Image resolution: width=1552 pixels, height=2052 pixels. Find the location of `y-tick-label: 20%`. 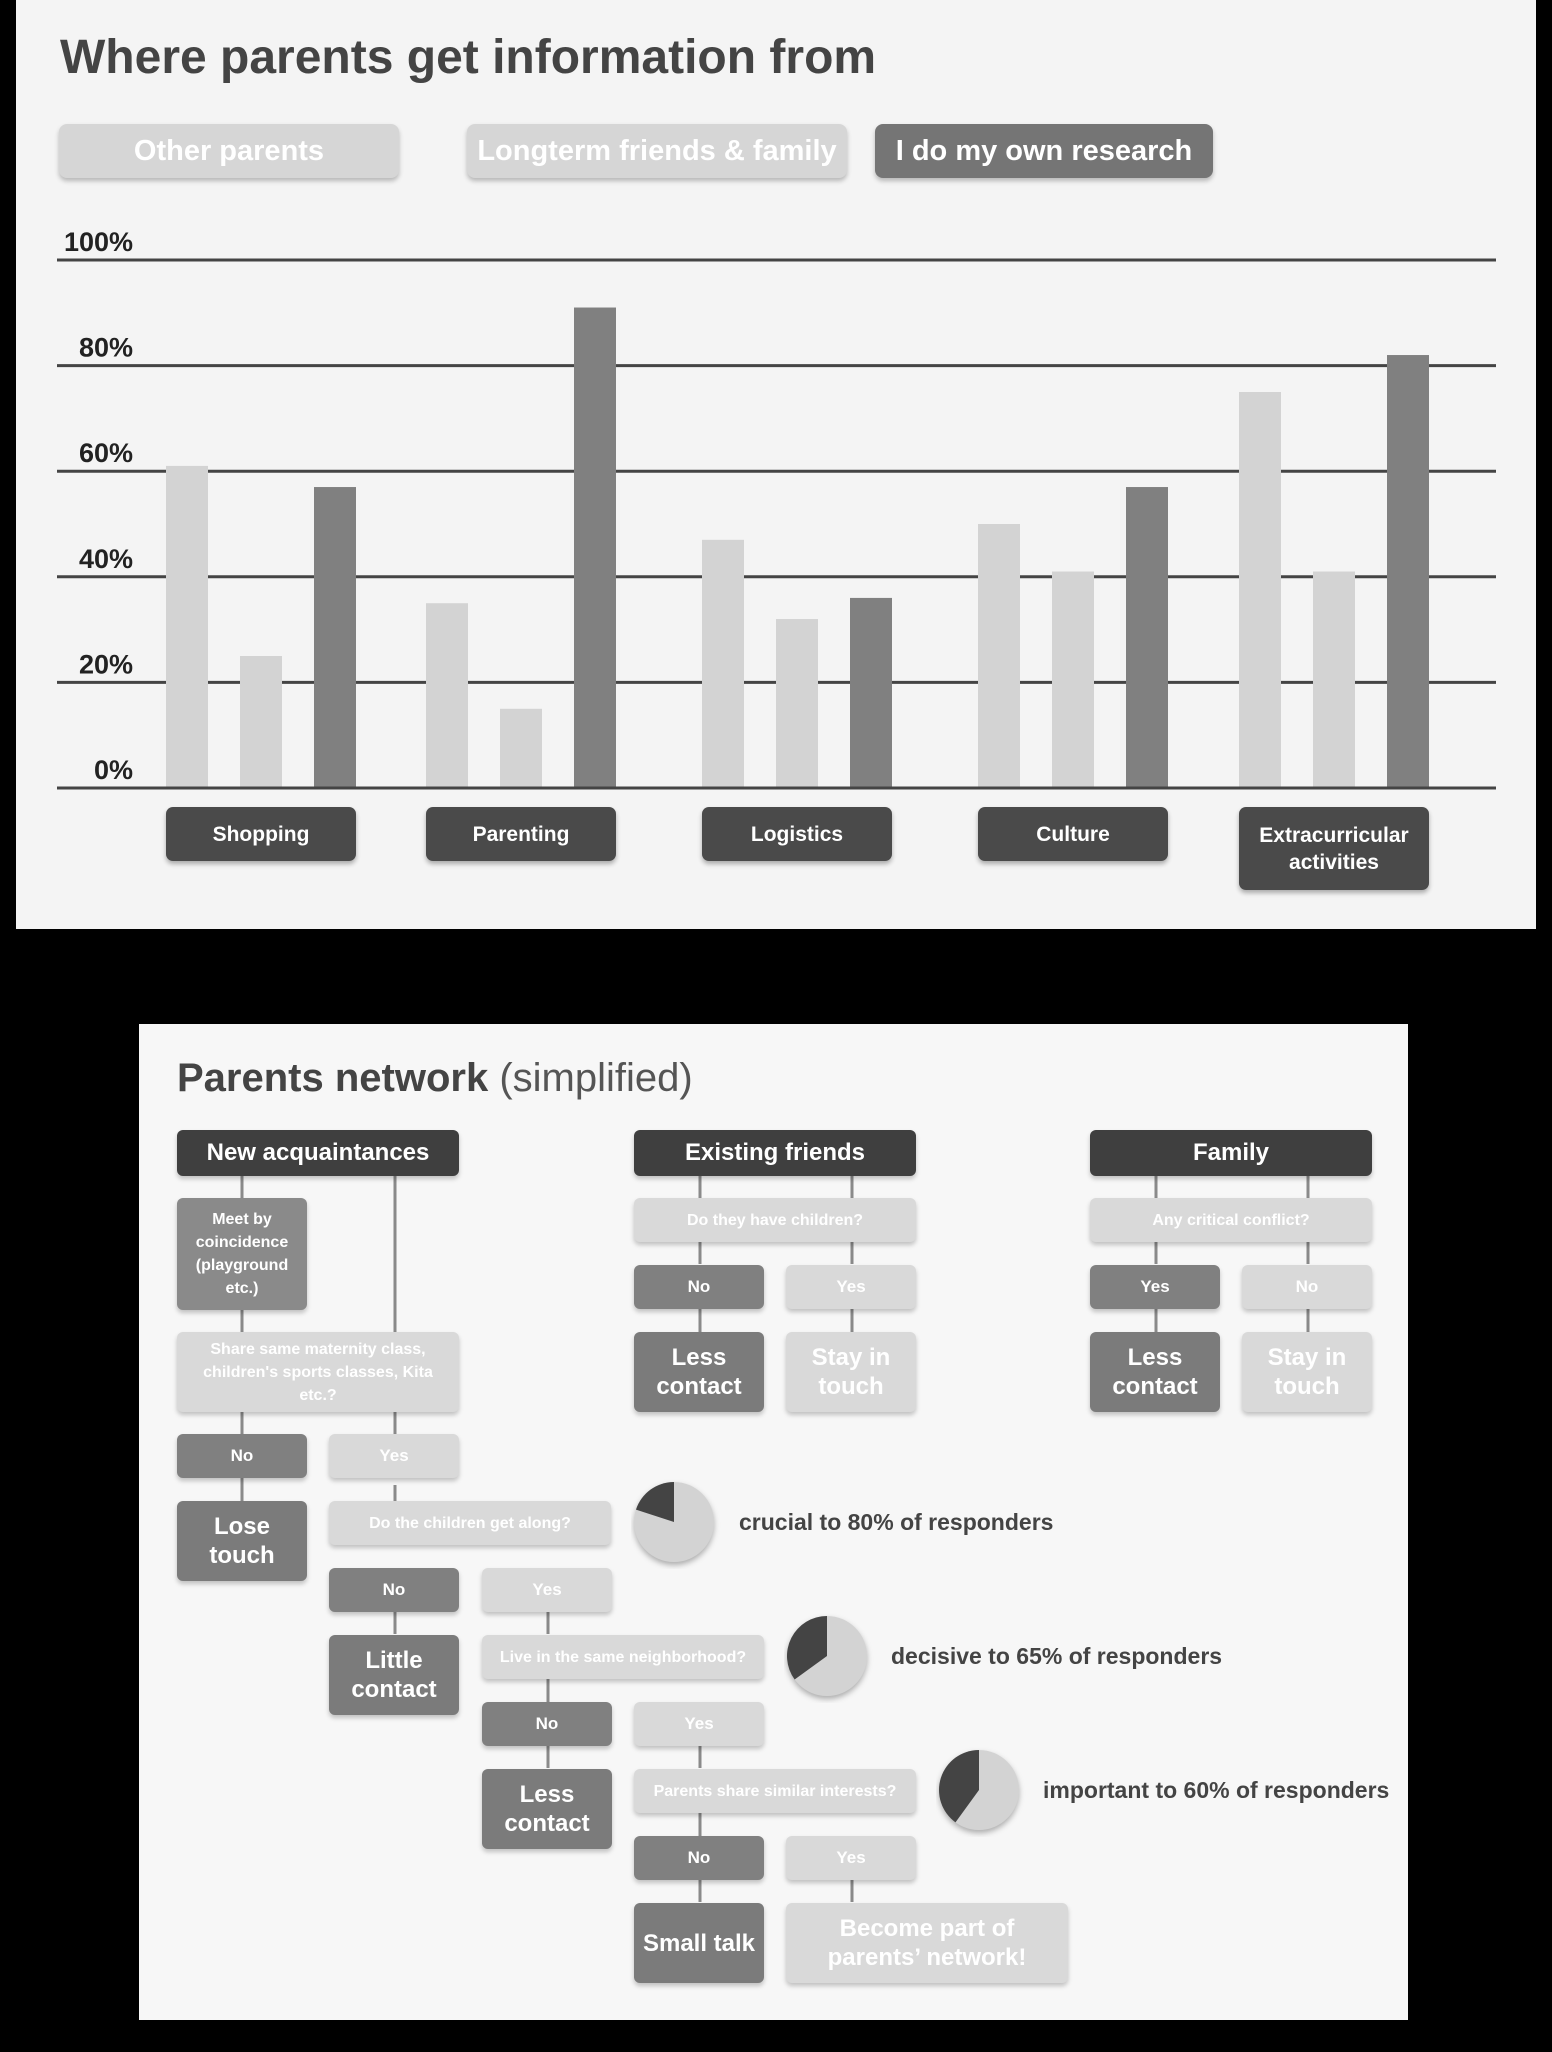

y-tick-label: 20% is located at coordinates (106, 664).